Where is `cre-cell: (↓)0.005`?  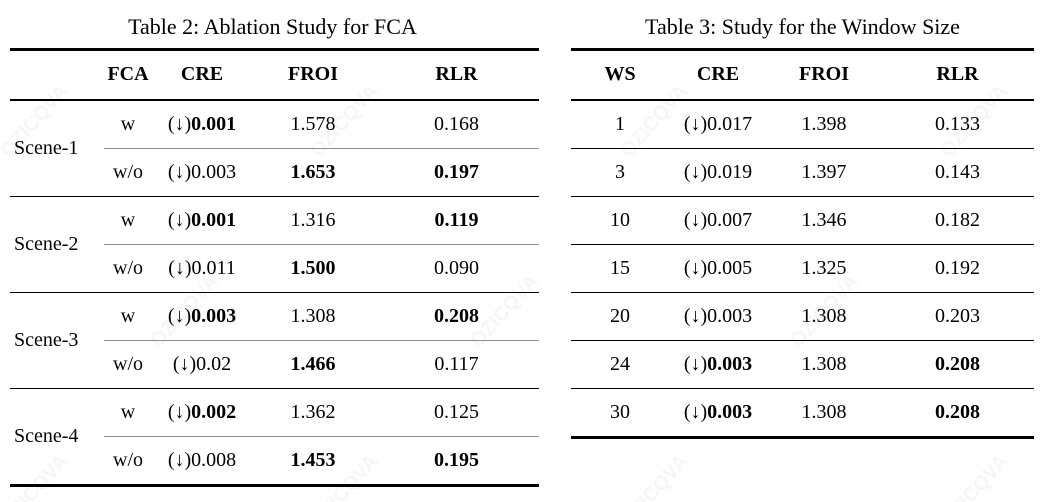
cre-cell: (↓)0.005 is located at coordinates (718, 268).